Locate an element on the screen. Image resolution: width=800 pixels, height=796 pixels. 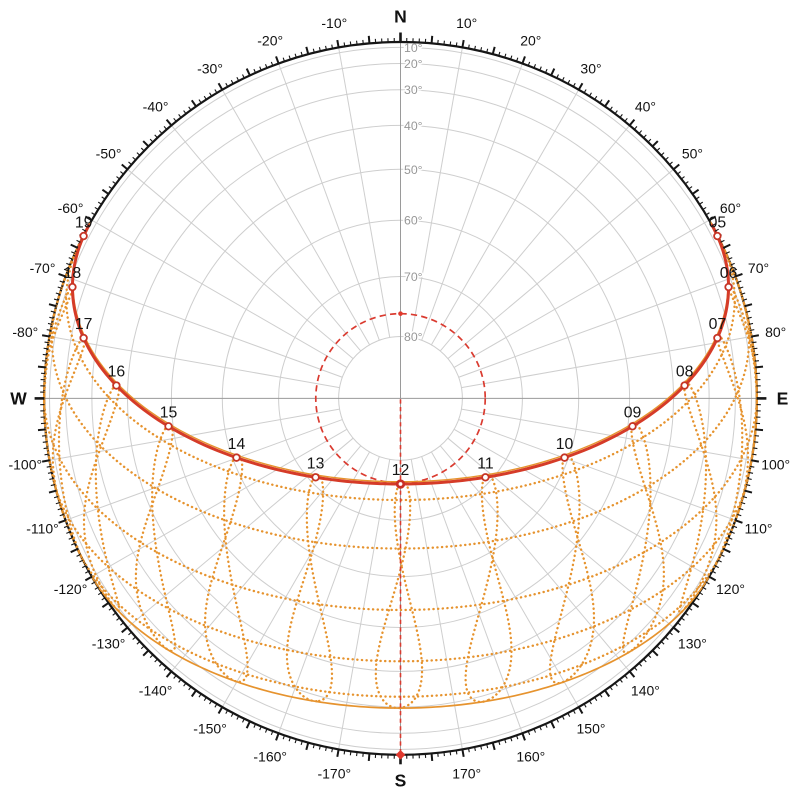
svg-text: -130° is located at coordinates (109, 643).